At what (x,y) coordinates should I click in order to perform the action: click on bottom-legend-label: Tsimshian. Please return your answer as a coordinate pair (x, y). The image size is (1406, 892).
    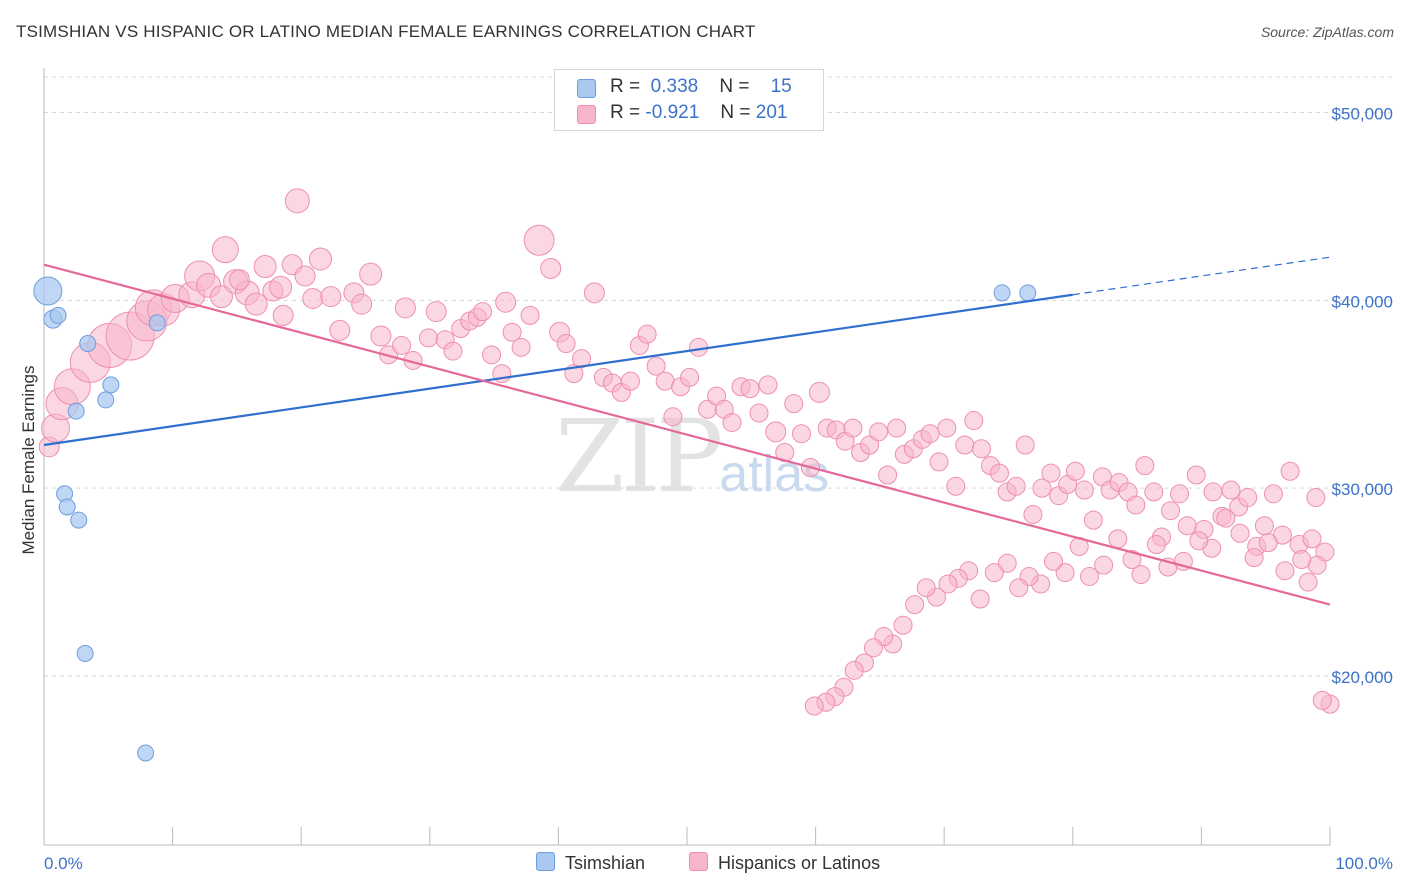
    Looking at the image, I should click on (605, 863).